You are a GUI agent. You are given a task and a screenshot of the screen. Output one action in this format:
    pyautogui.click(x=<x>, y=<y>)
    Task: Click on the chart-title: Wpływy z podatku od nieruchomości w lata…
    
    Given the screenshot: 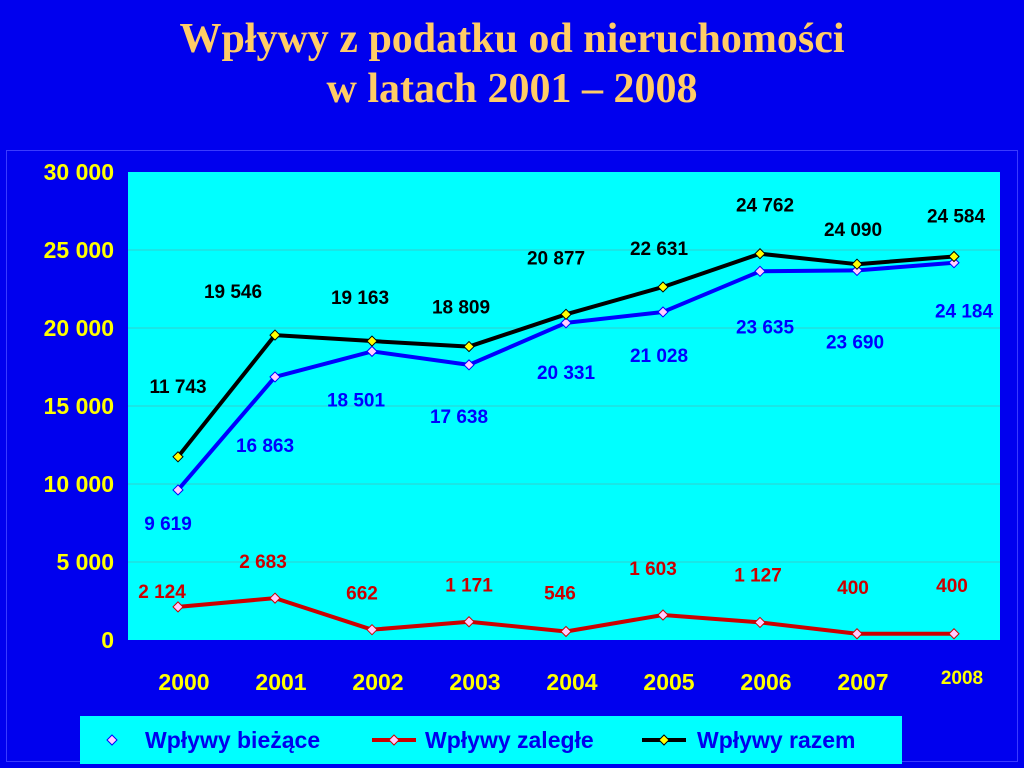 What is the action you would take?
    pyautogui.click(x=512, y=64)
    